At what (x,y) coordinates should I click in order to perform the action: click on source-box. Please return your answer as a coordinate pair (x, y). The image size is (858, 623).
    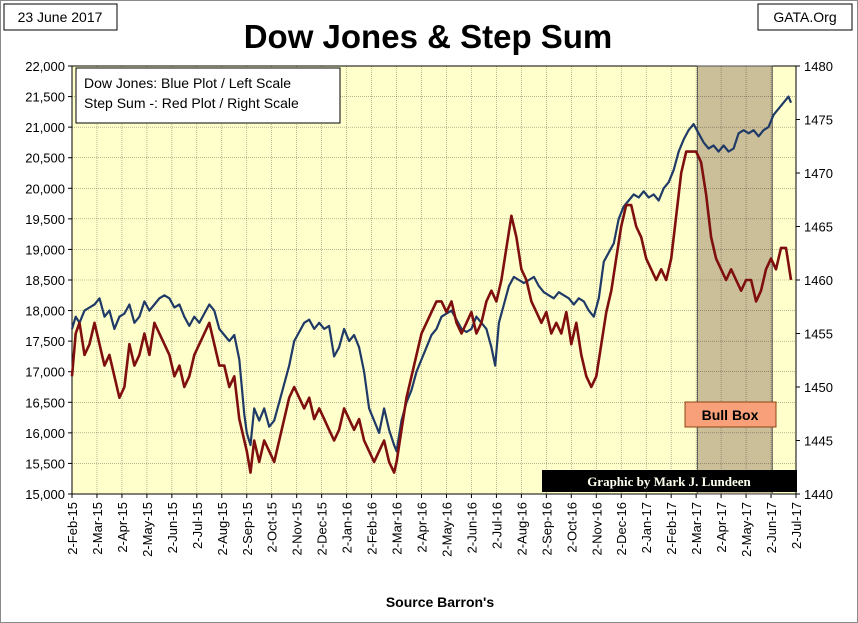
    Looking at the image, I should click on (805, 17).